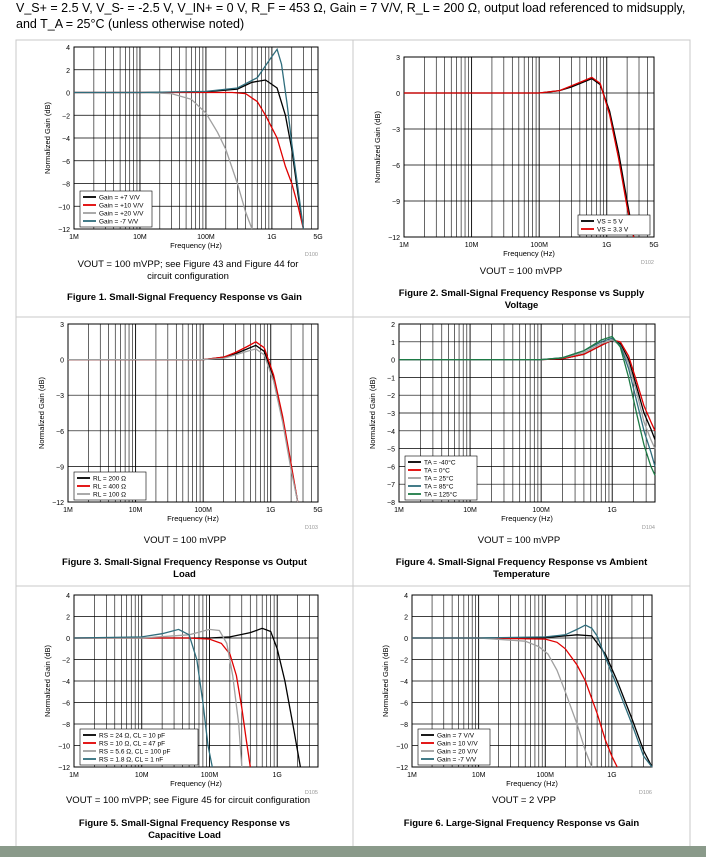  What do you see at coordinates (353, 851) in the screenshot?
I see `bottom-taskbar` at bounding box center [353, 851].